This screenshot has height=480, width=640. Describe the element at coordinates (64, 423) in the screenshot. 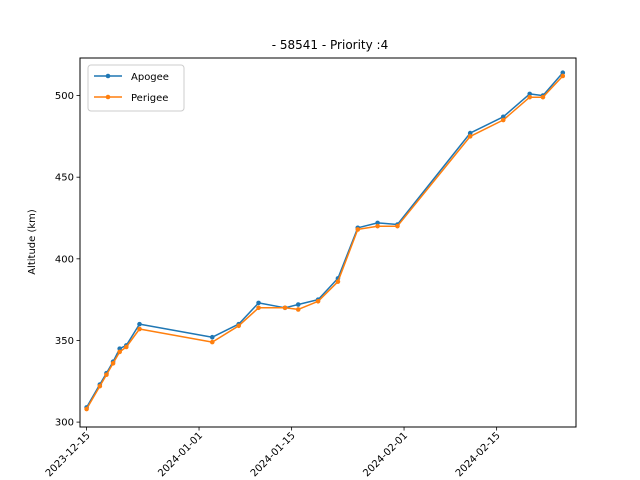

I see `y-tick-label: 300` at that location.